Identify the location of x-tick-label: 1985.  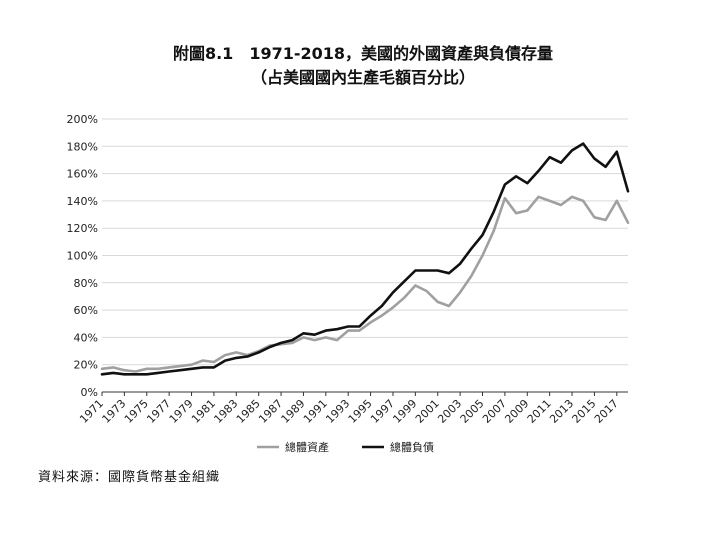
(248, 411).